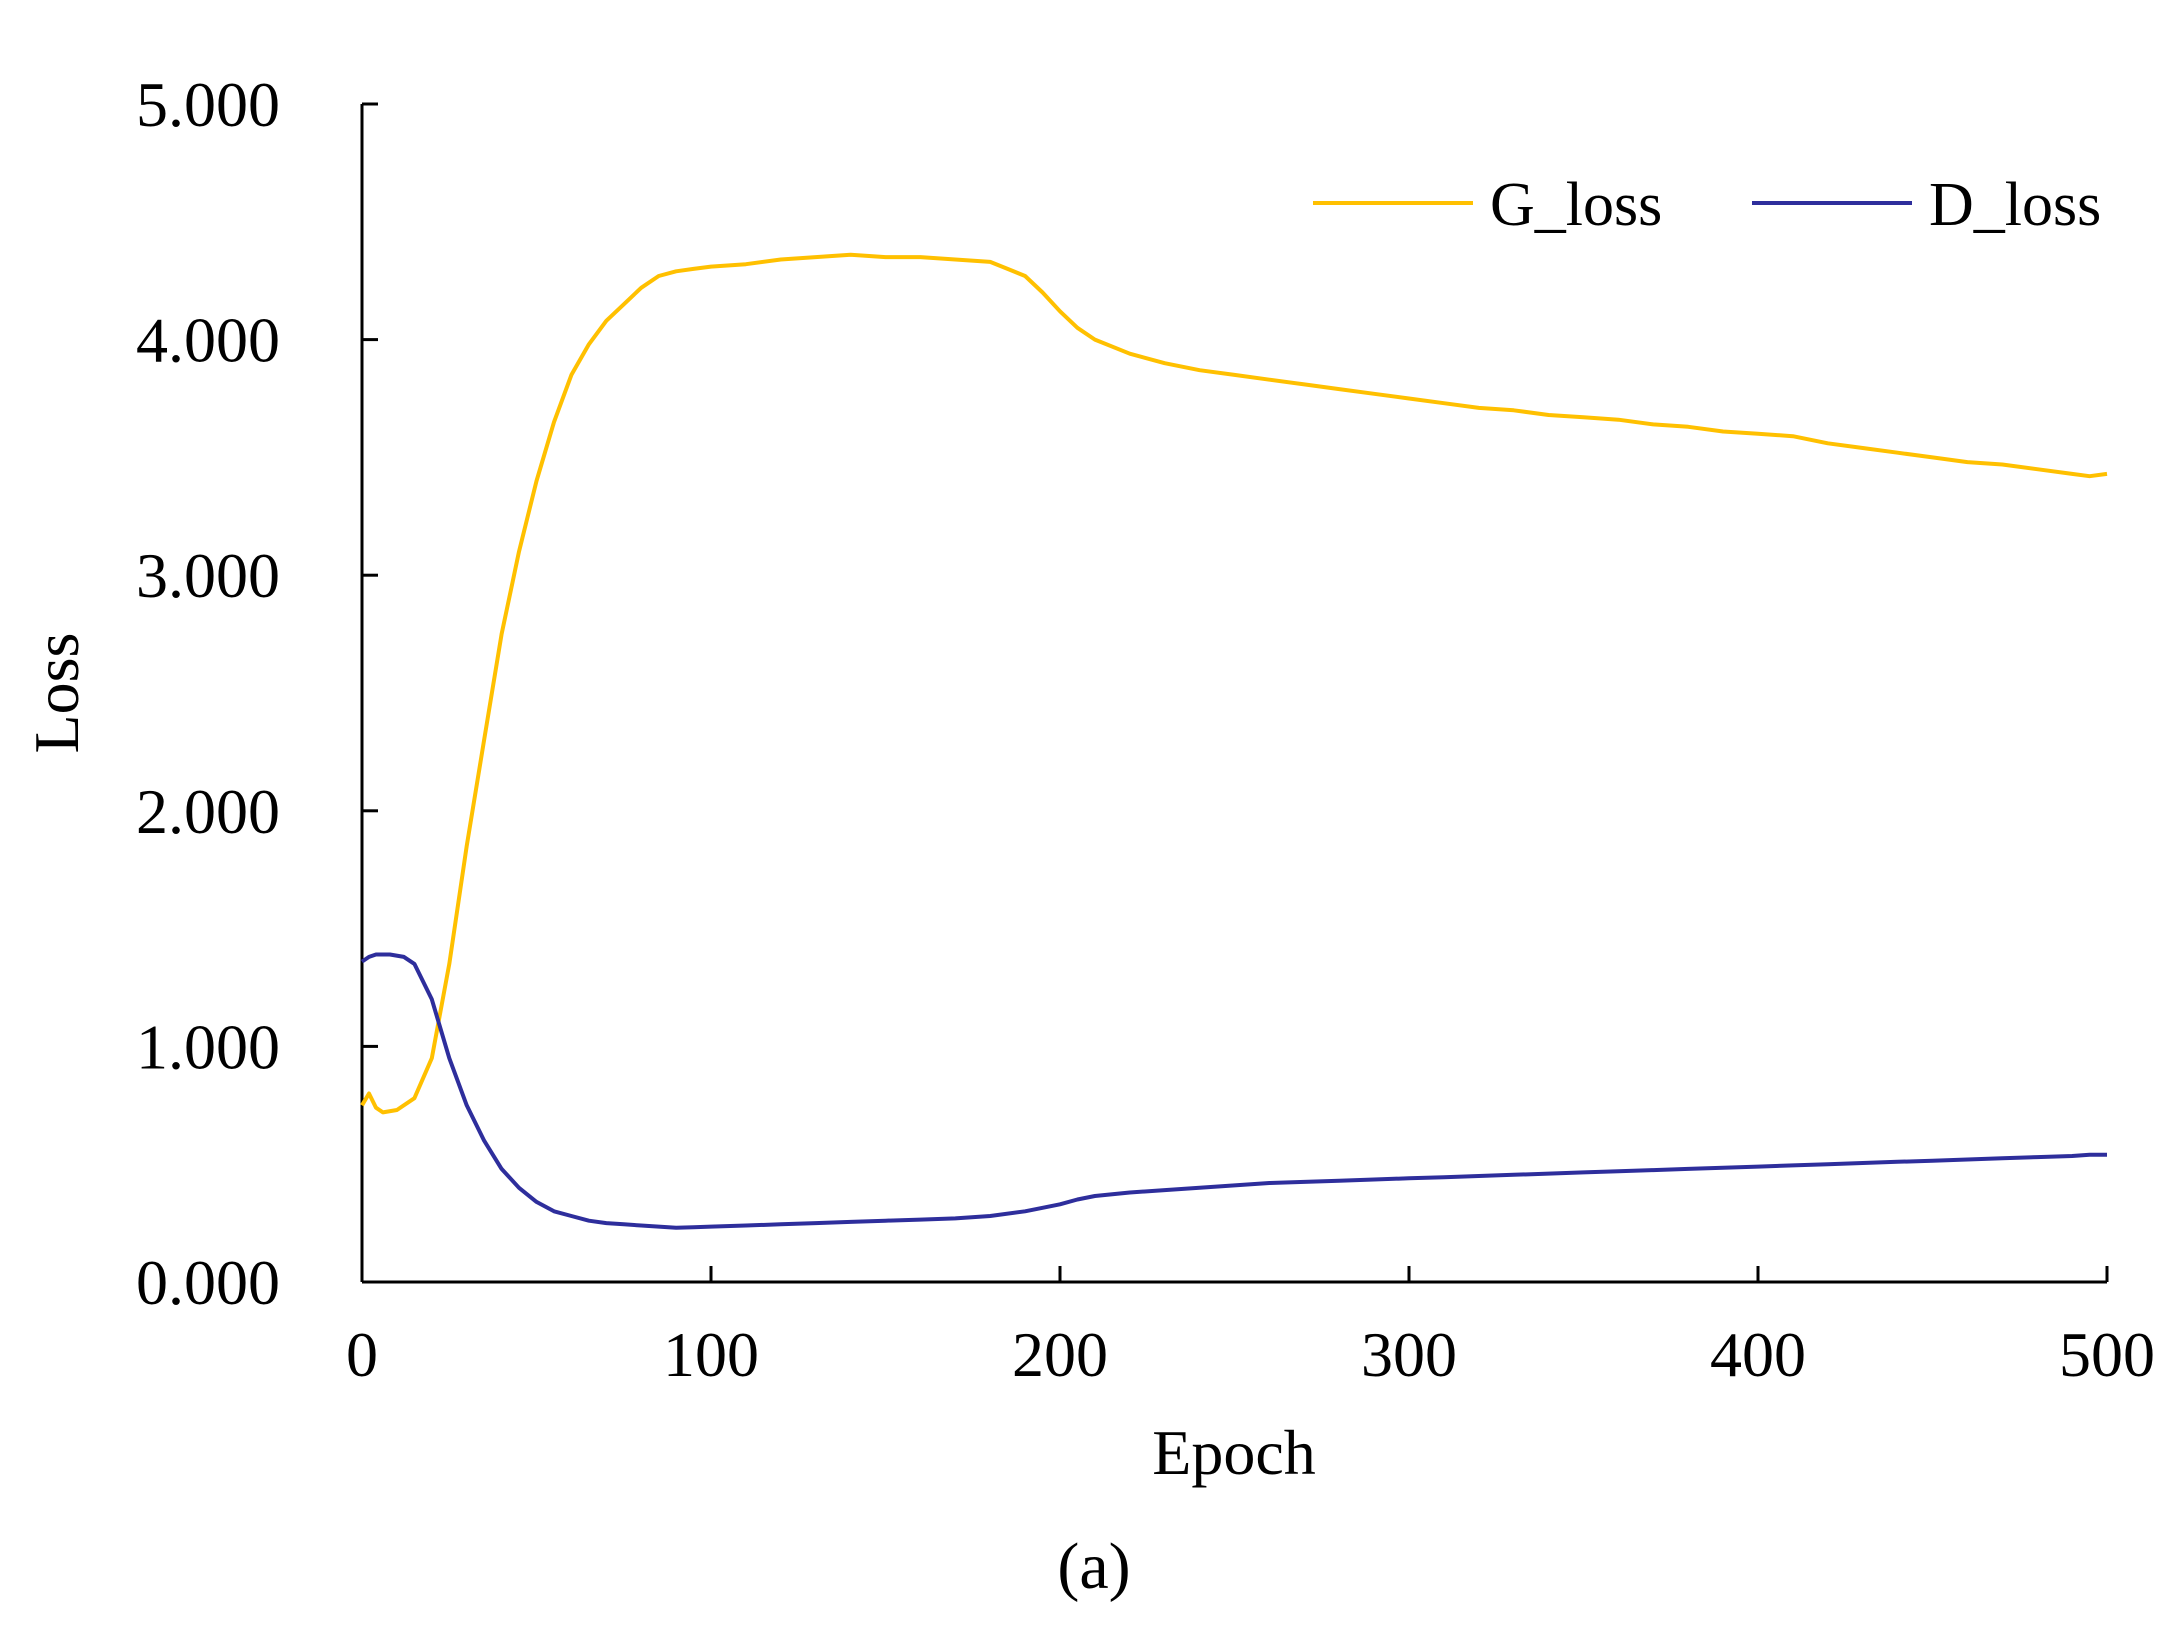  Describe the element at coordinates (1233, 1091) in the screenshot. I see `series-line-d-loss` at that location.